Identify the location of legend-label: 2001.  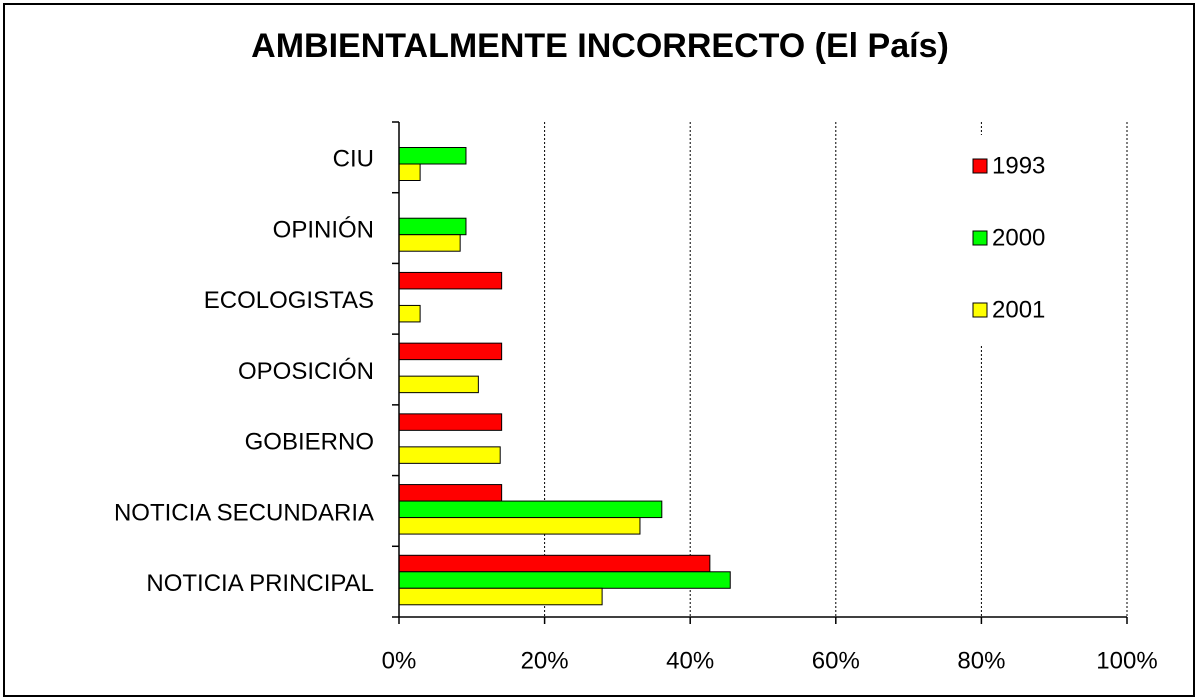
(1018, 309).